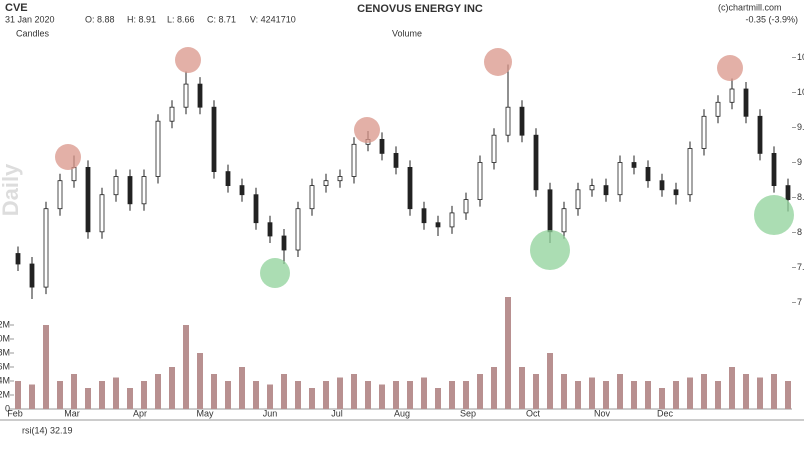  I want to click on y-tick-label: 8.5, so click(800, 197).